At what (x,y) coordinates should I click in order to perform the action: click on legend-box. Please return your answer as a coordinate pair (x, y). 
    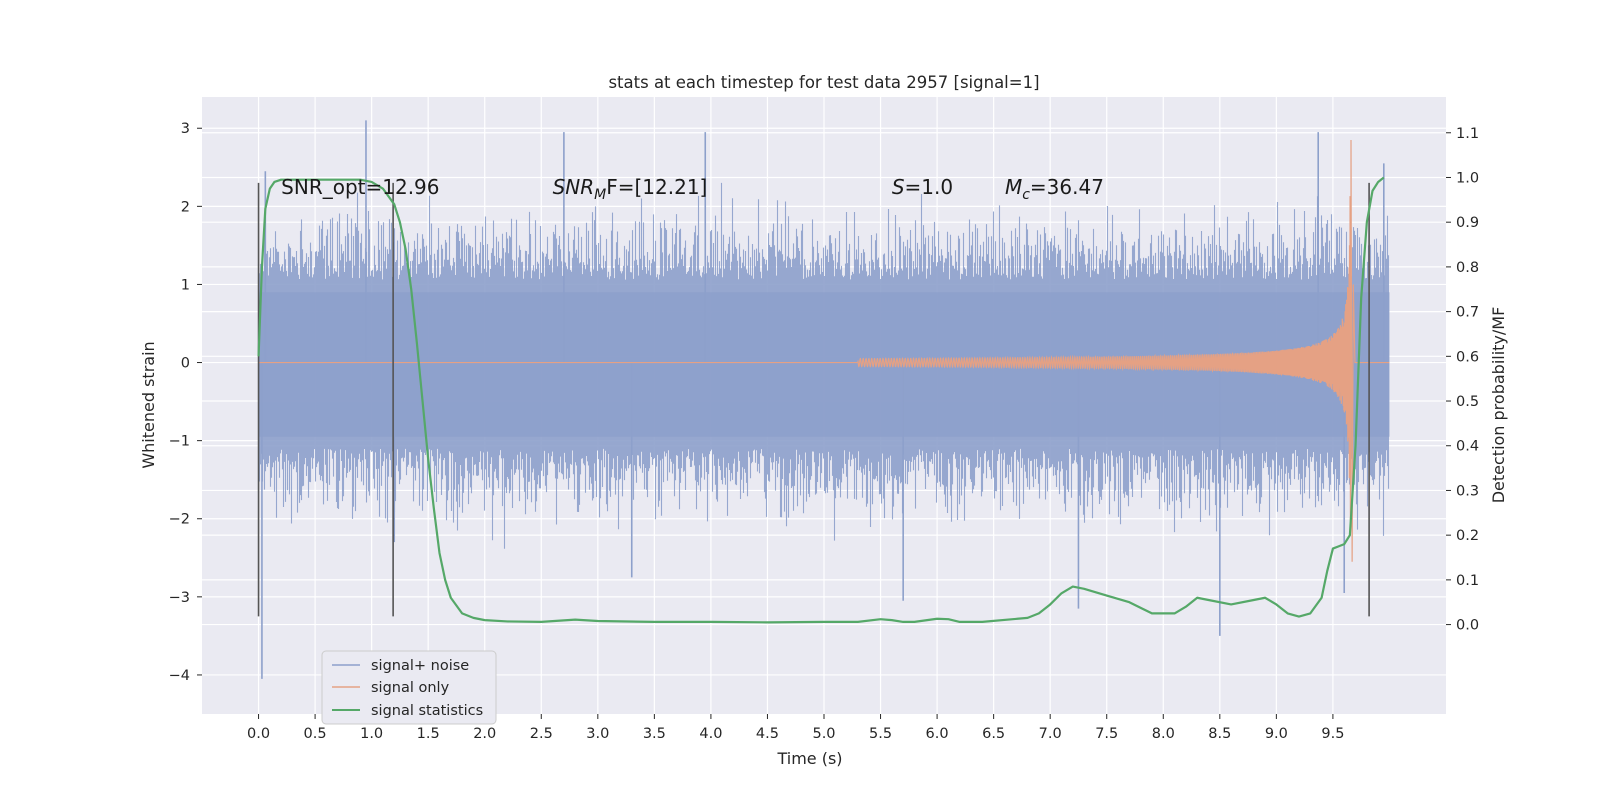
    Looking at the image, I should click on (409, 687).